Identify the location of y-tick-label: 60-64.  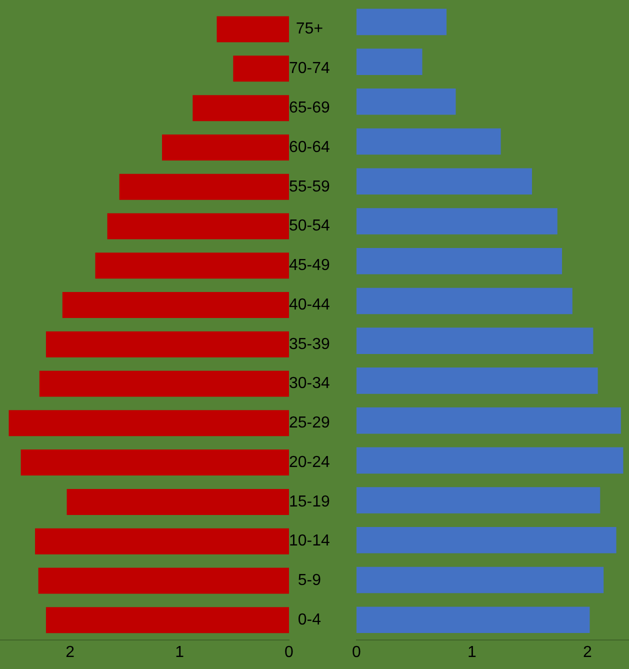
(309, 147).